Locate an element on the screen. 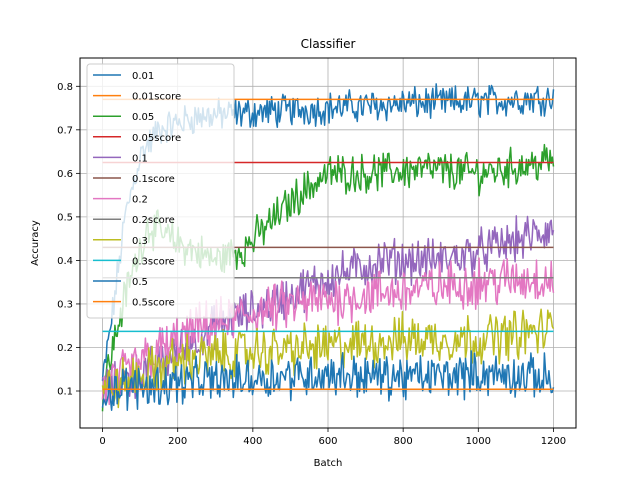 Image resolution: width=640 pixels, height=480 pixels. y-tick-label: 0.8 is located at coordinates (65, 87).